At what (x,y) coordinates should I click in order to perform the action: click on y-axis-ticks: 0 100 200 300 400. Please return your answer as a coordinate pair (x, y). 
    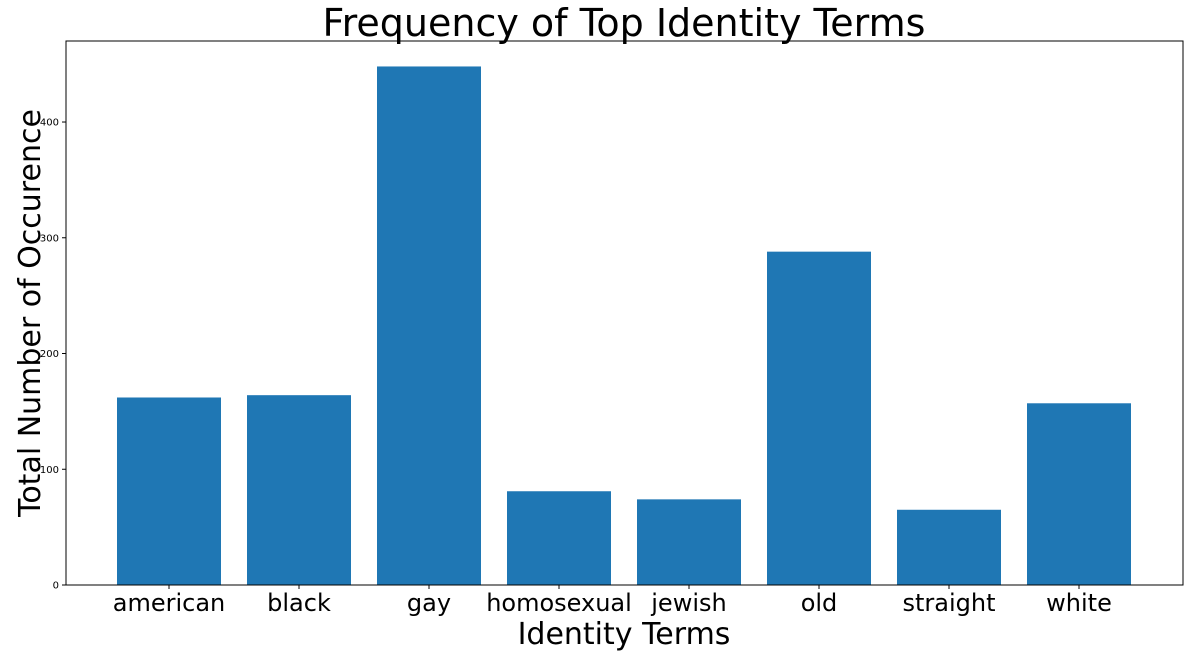
    Looking at the image, I should click on (53, 355).